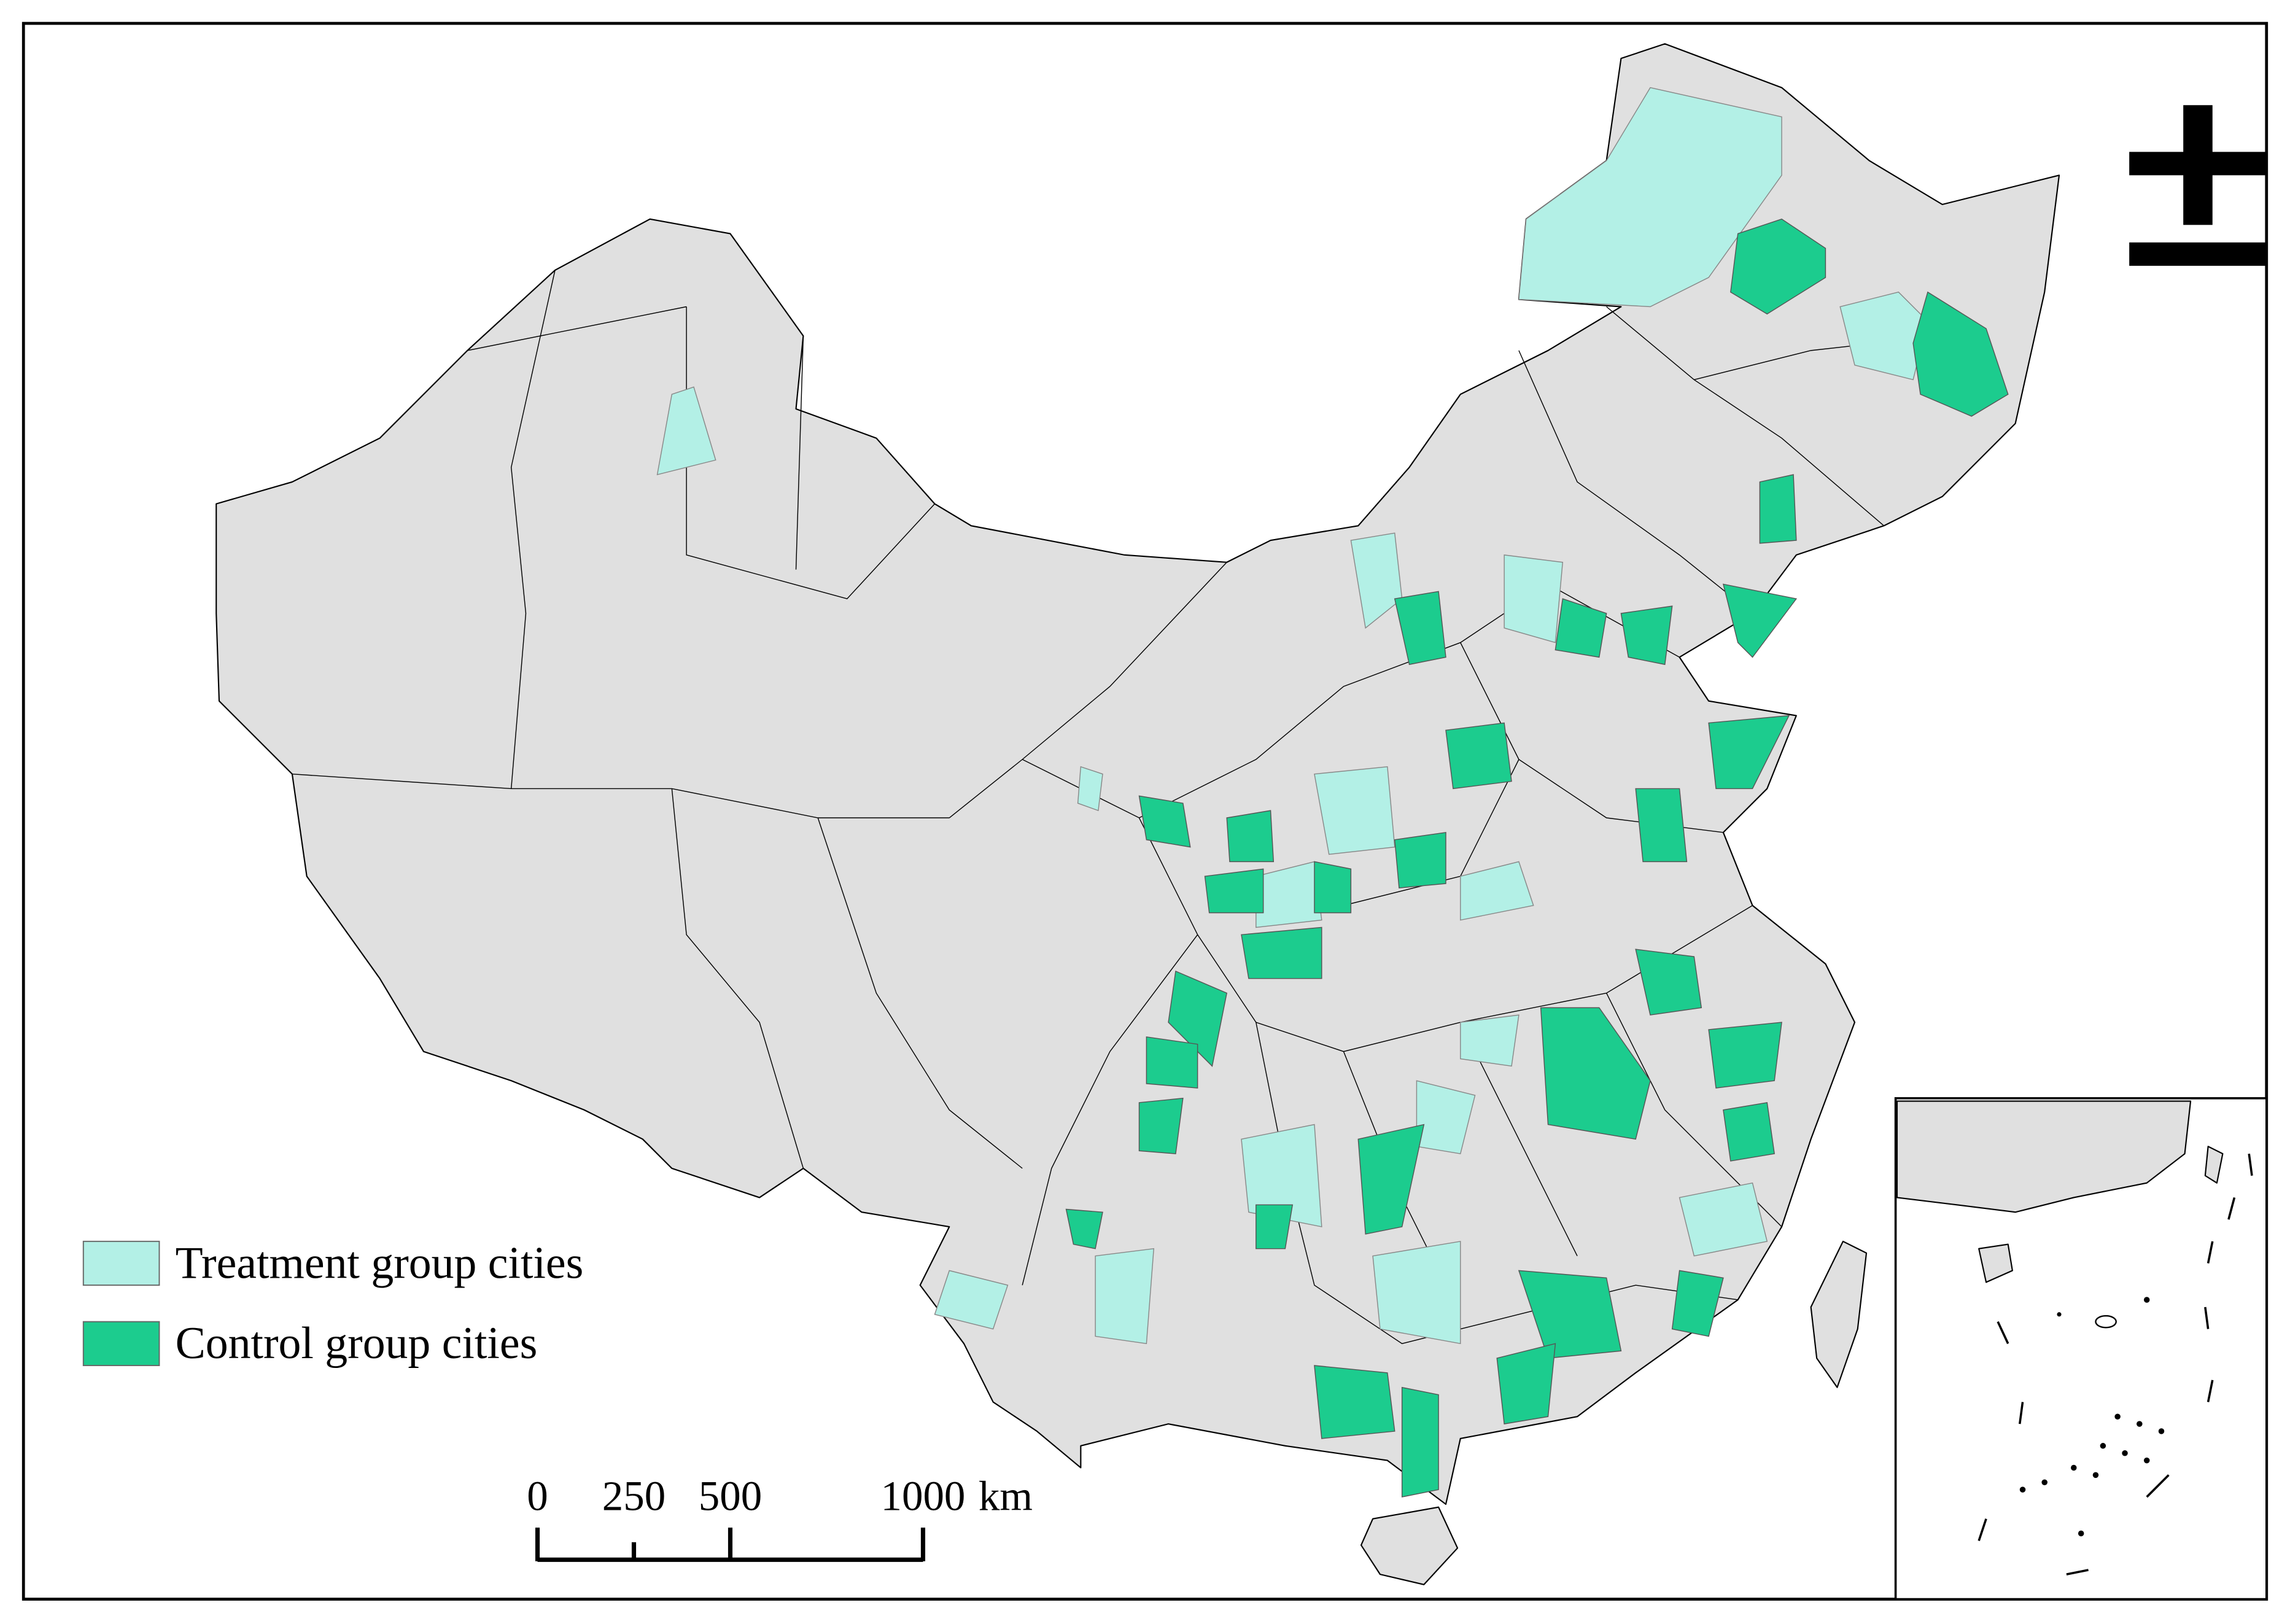 This screenshot has width=2290, height=1624. Describe the element at coordinates (1995, 1263) in the screenshot. I see `inset-hainan` at that location.